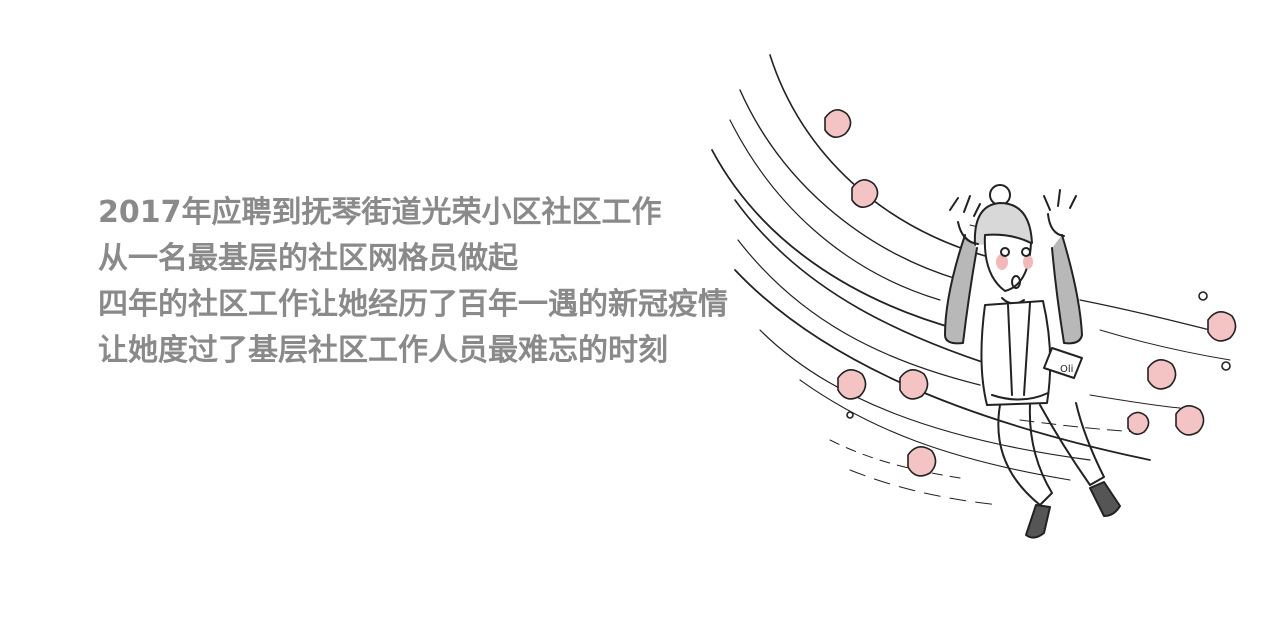  What do you see at coordinates (380, 212) in the screenshot?
I see `caption-line-1: 2017年应聘到抚琴街道光荣小区社区工作` at bounding box center [380, 212].